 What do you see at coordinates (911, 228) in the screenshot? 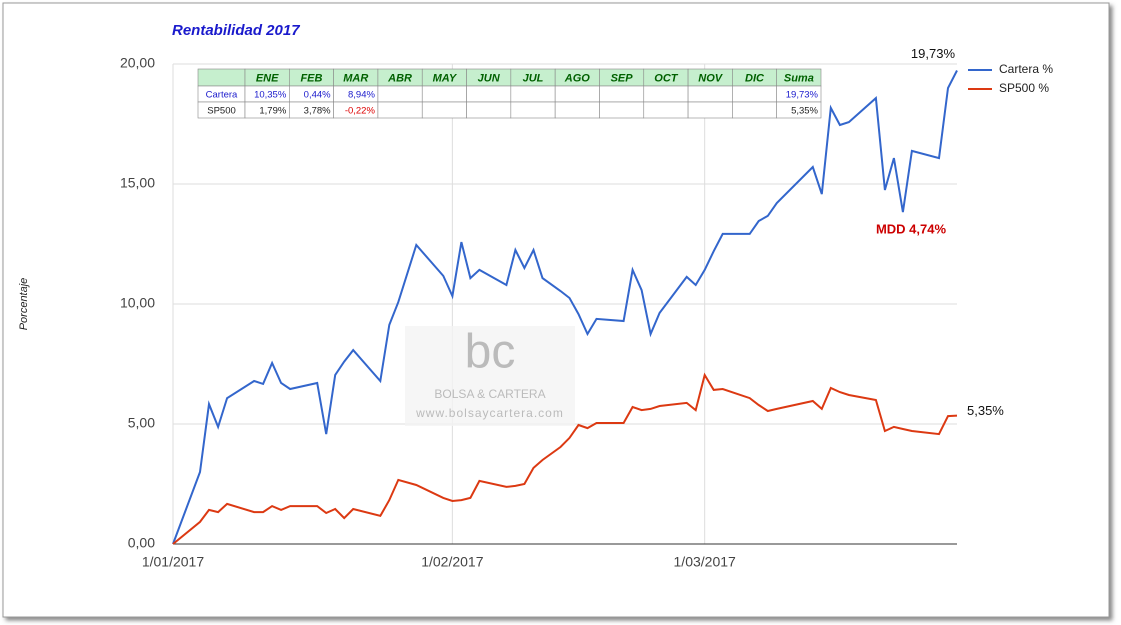
I see `annotation: MDD 4,74%` at bounding box center [911, 228].